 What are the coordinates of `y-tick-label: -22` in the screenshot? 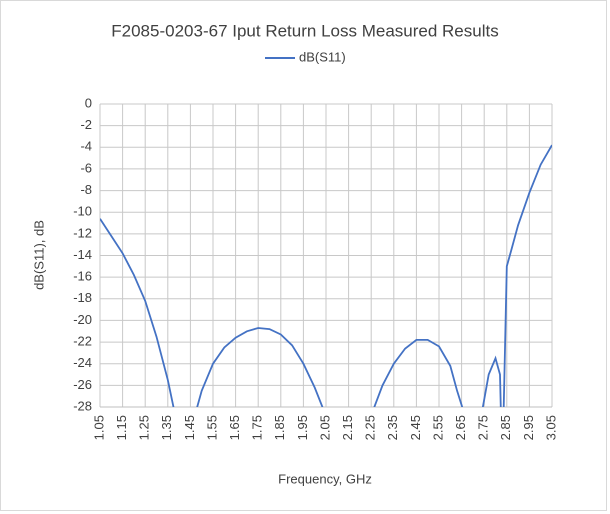 It's located at (82, 341).